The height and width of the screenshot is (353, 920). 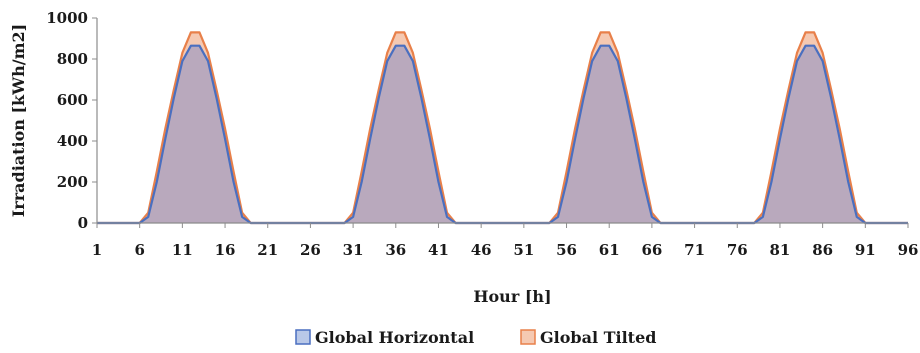 What do you see at coordinates (908, 250) in the screenshot?
I see `x-tick-label: 96` at bounding box center [908, 250].